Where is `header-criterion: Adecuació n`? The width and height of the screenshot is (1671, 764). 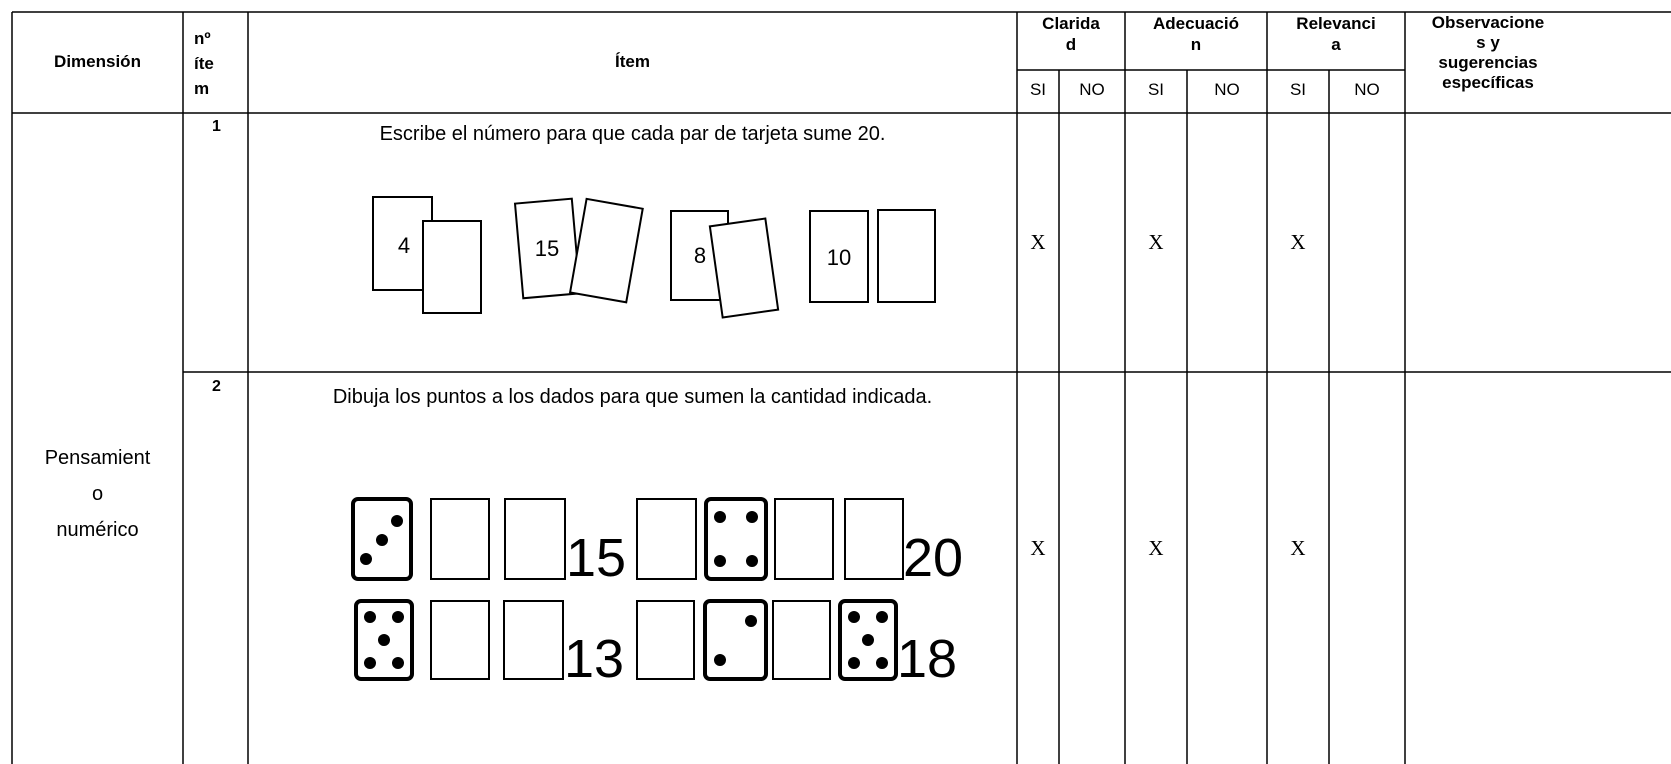
header-criterion: Adecuació n is located at coordinates (1196, 34).